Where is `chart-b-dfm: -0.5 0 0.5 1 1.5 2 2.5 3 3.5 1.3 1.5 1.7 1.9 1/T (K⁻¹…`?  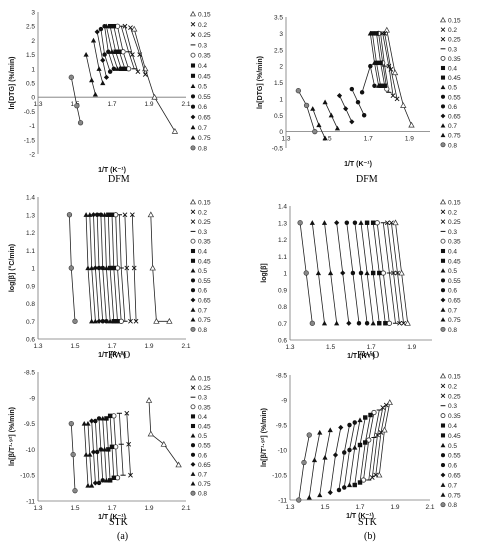
chart-b-dfm: -0.5 0 0.5 1 1.5 2 2.5 3 3.5 1.3 1.5 1.7 1.9 1/T (K⁻¹… is located at coordinates (359, 92).